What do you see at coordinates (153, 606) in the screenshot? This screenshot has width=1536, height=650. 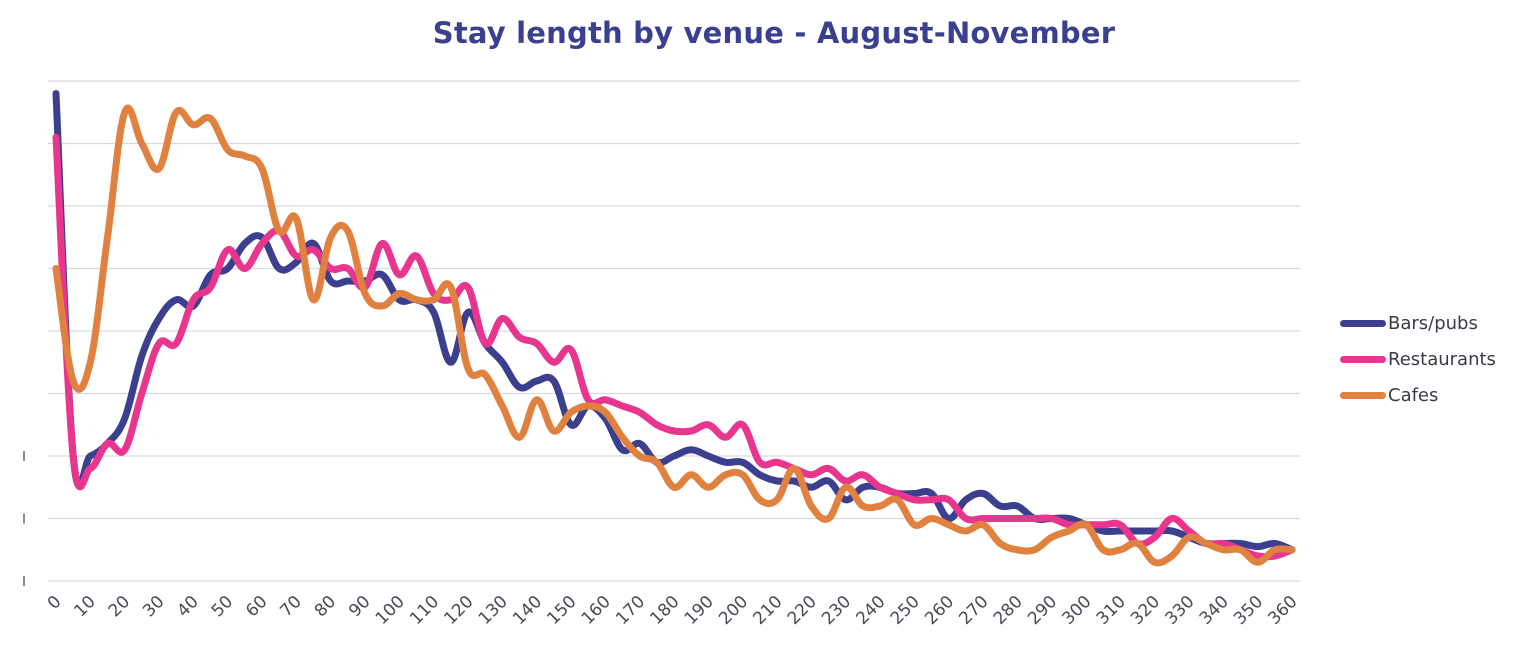 I see `x-tick-label: 30` at bounding box center [153, 606].